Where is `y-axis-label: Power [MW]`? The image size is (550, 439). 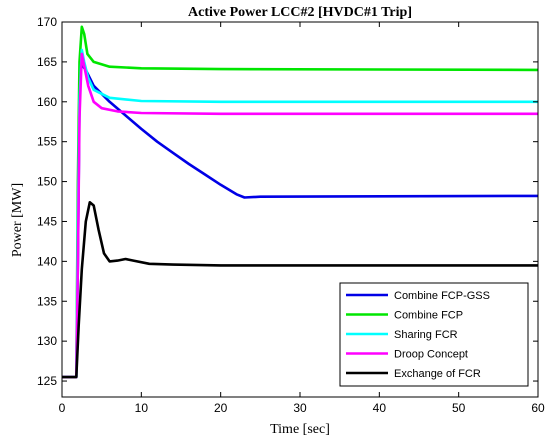
y-axis-label: Power [MW] is located at coordinates (17, 220).